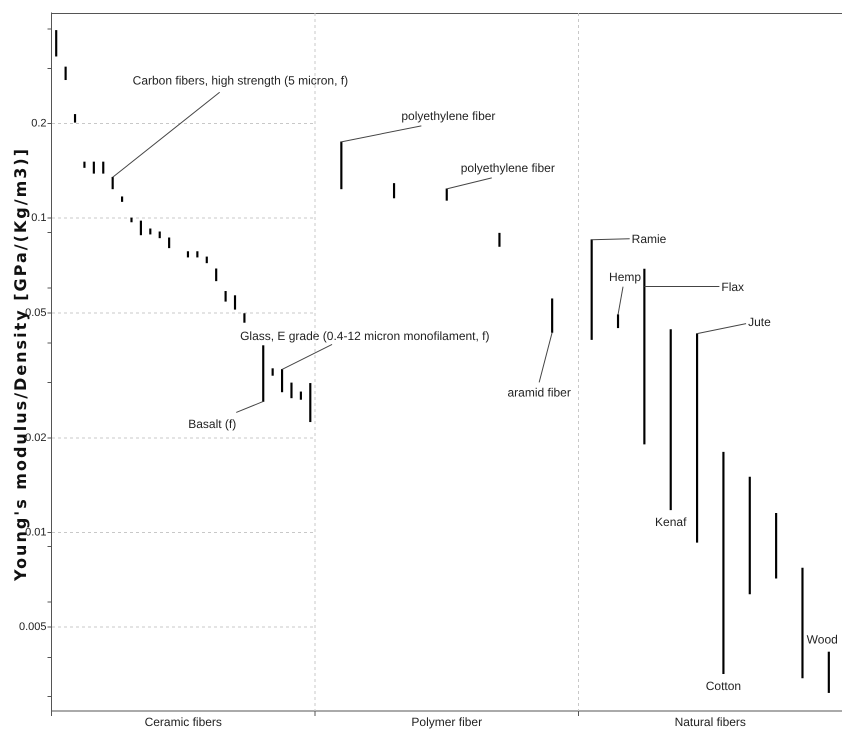  What do you see at coordinates (38, 124) in the screenshot?
I see `y-tick-label: 0.2` at bounding box center [38, 124].